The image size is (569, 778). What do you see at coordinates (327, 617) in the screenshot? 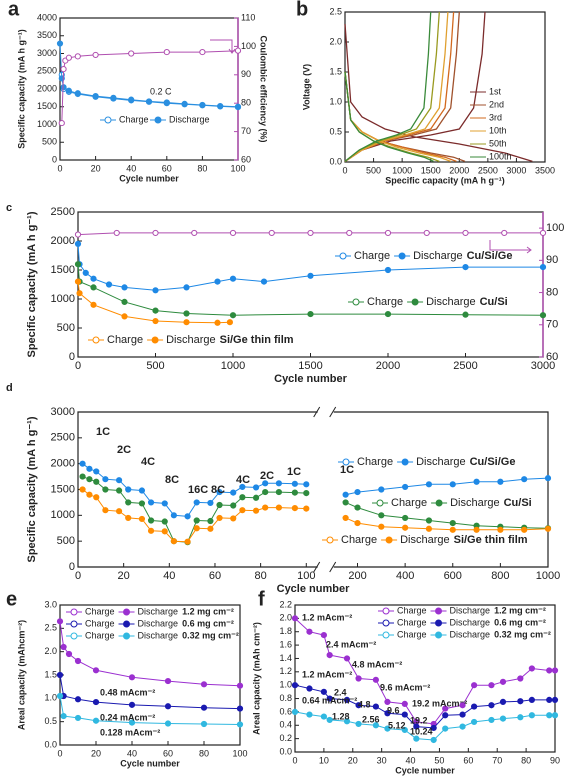
I see `annotation: 1.2 mAcm⁻²` at bounding box center [327, 617].